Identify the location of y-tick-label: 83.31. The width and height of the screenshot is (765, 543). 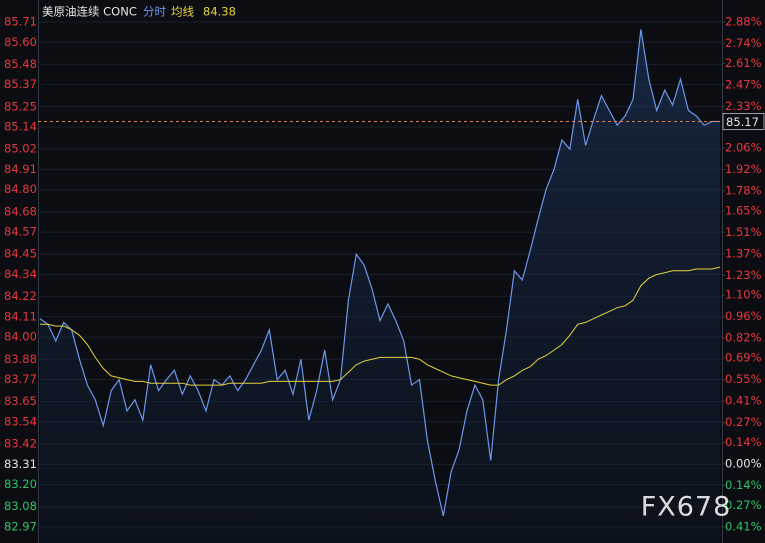
(20, 464).